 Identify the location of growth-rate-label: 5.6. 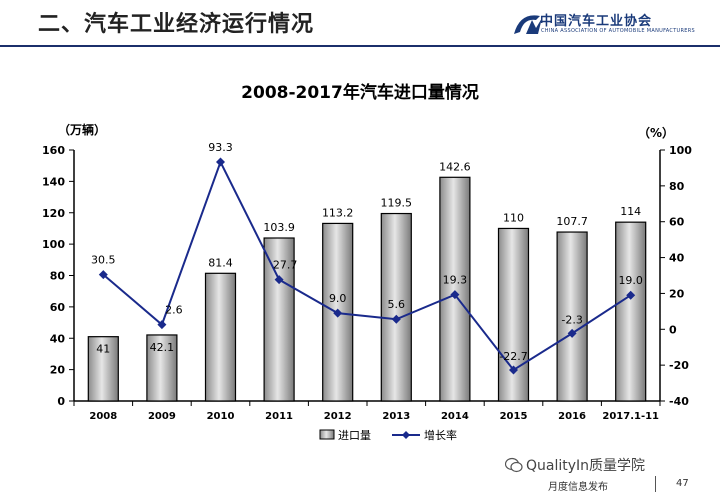
(397, 304).